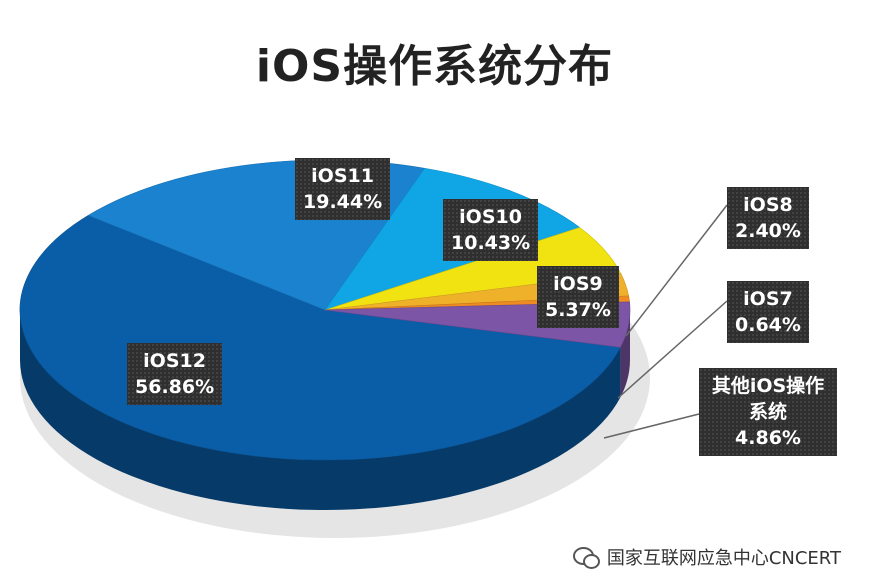  Describe the element at coordinates (768, 312) in the screenshot. I see `slice-label-iOS7: iOS7 0.64%` at that location.